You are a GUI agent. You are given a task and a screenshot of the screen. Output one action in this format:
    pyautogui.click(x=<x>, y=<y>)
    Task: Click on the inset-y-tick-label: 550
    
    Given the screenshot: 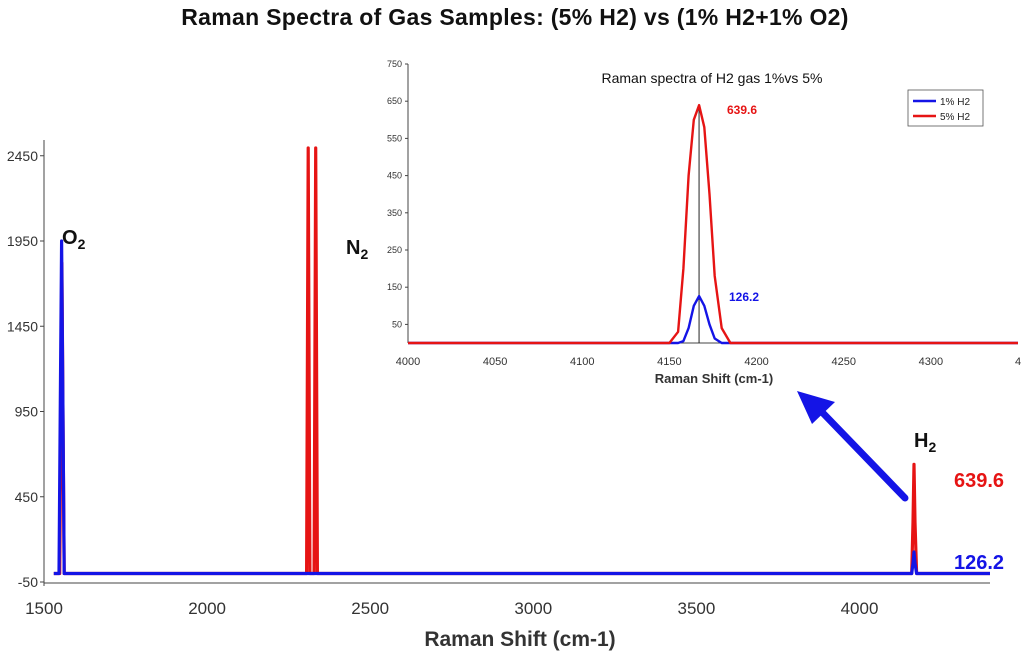 What is the action you would take?
    pyautogui.click(x=394, y=138)
    